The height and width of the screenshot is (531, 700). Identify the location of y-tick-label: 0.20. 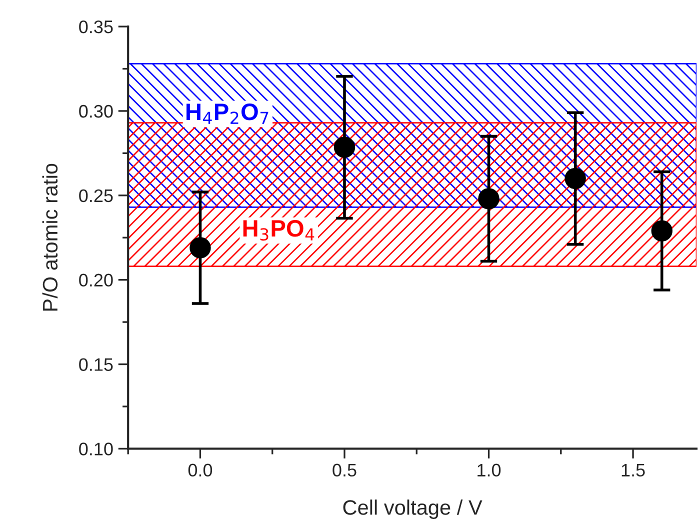
(96, 280).